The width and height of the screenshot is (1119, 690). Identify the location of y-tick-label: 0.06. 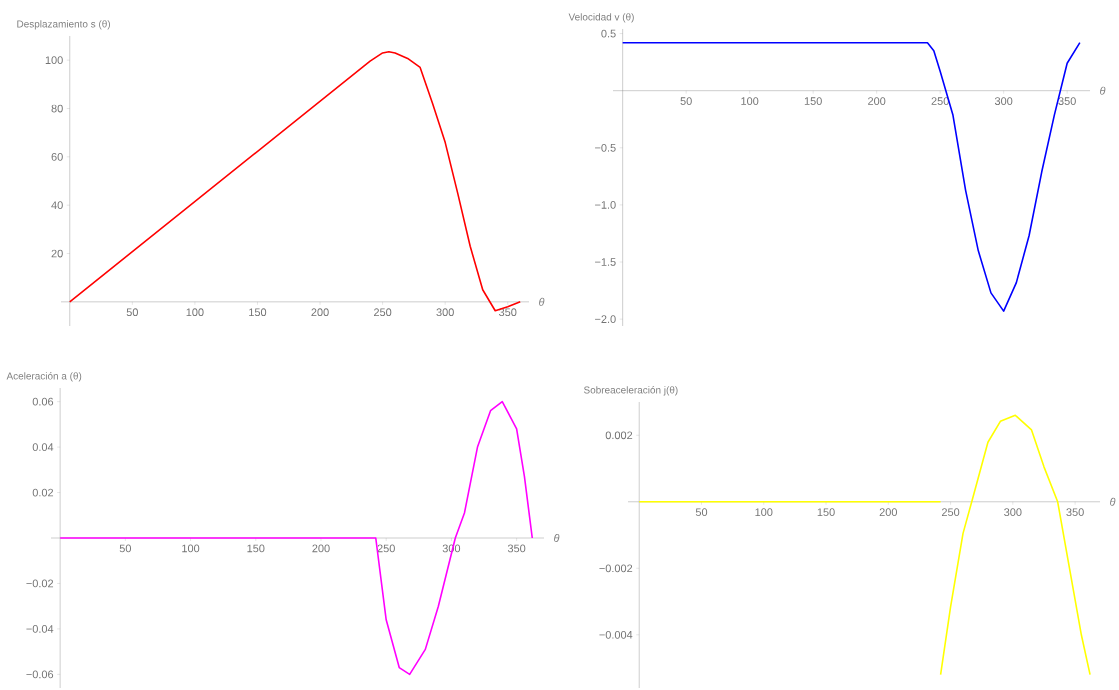
(43, 401).